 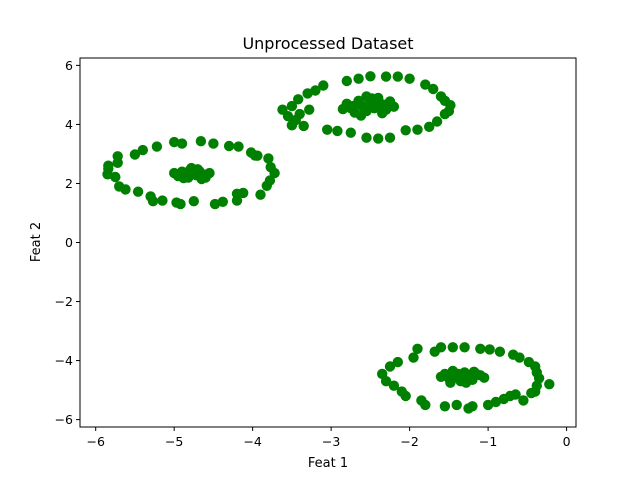 What do you see at coordinates (95, 441) in the screenshot?
I see `x-tick-label: −6` at bounding box center [95, 441].